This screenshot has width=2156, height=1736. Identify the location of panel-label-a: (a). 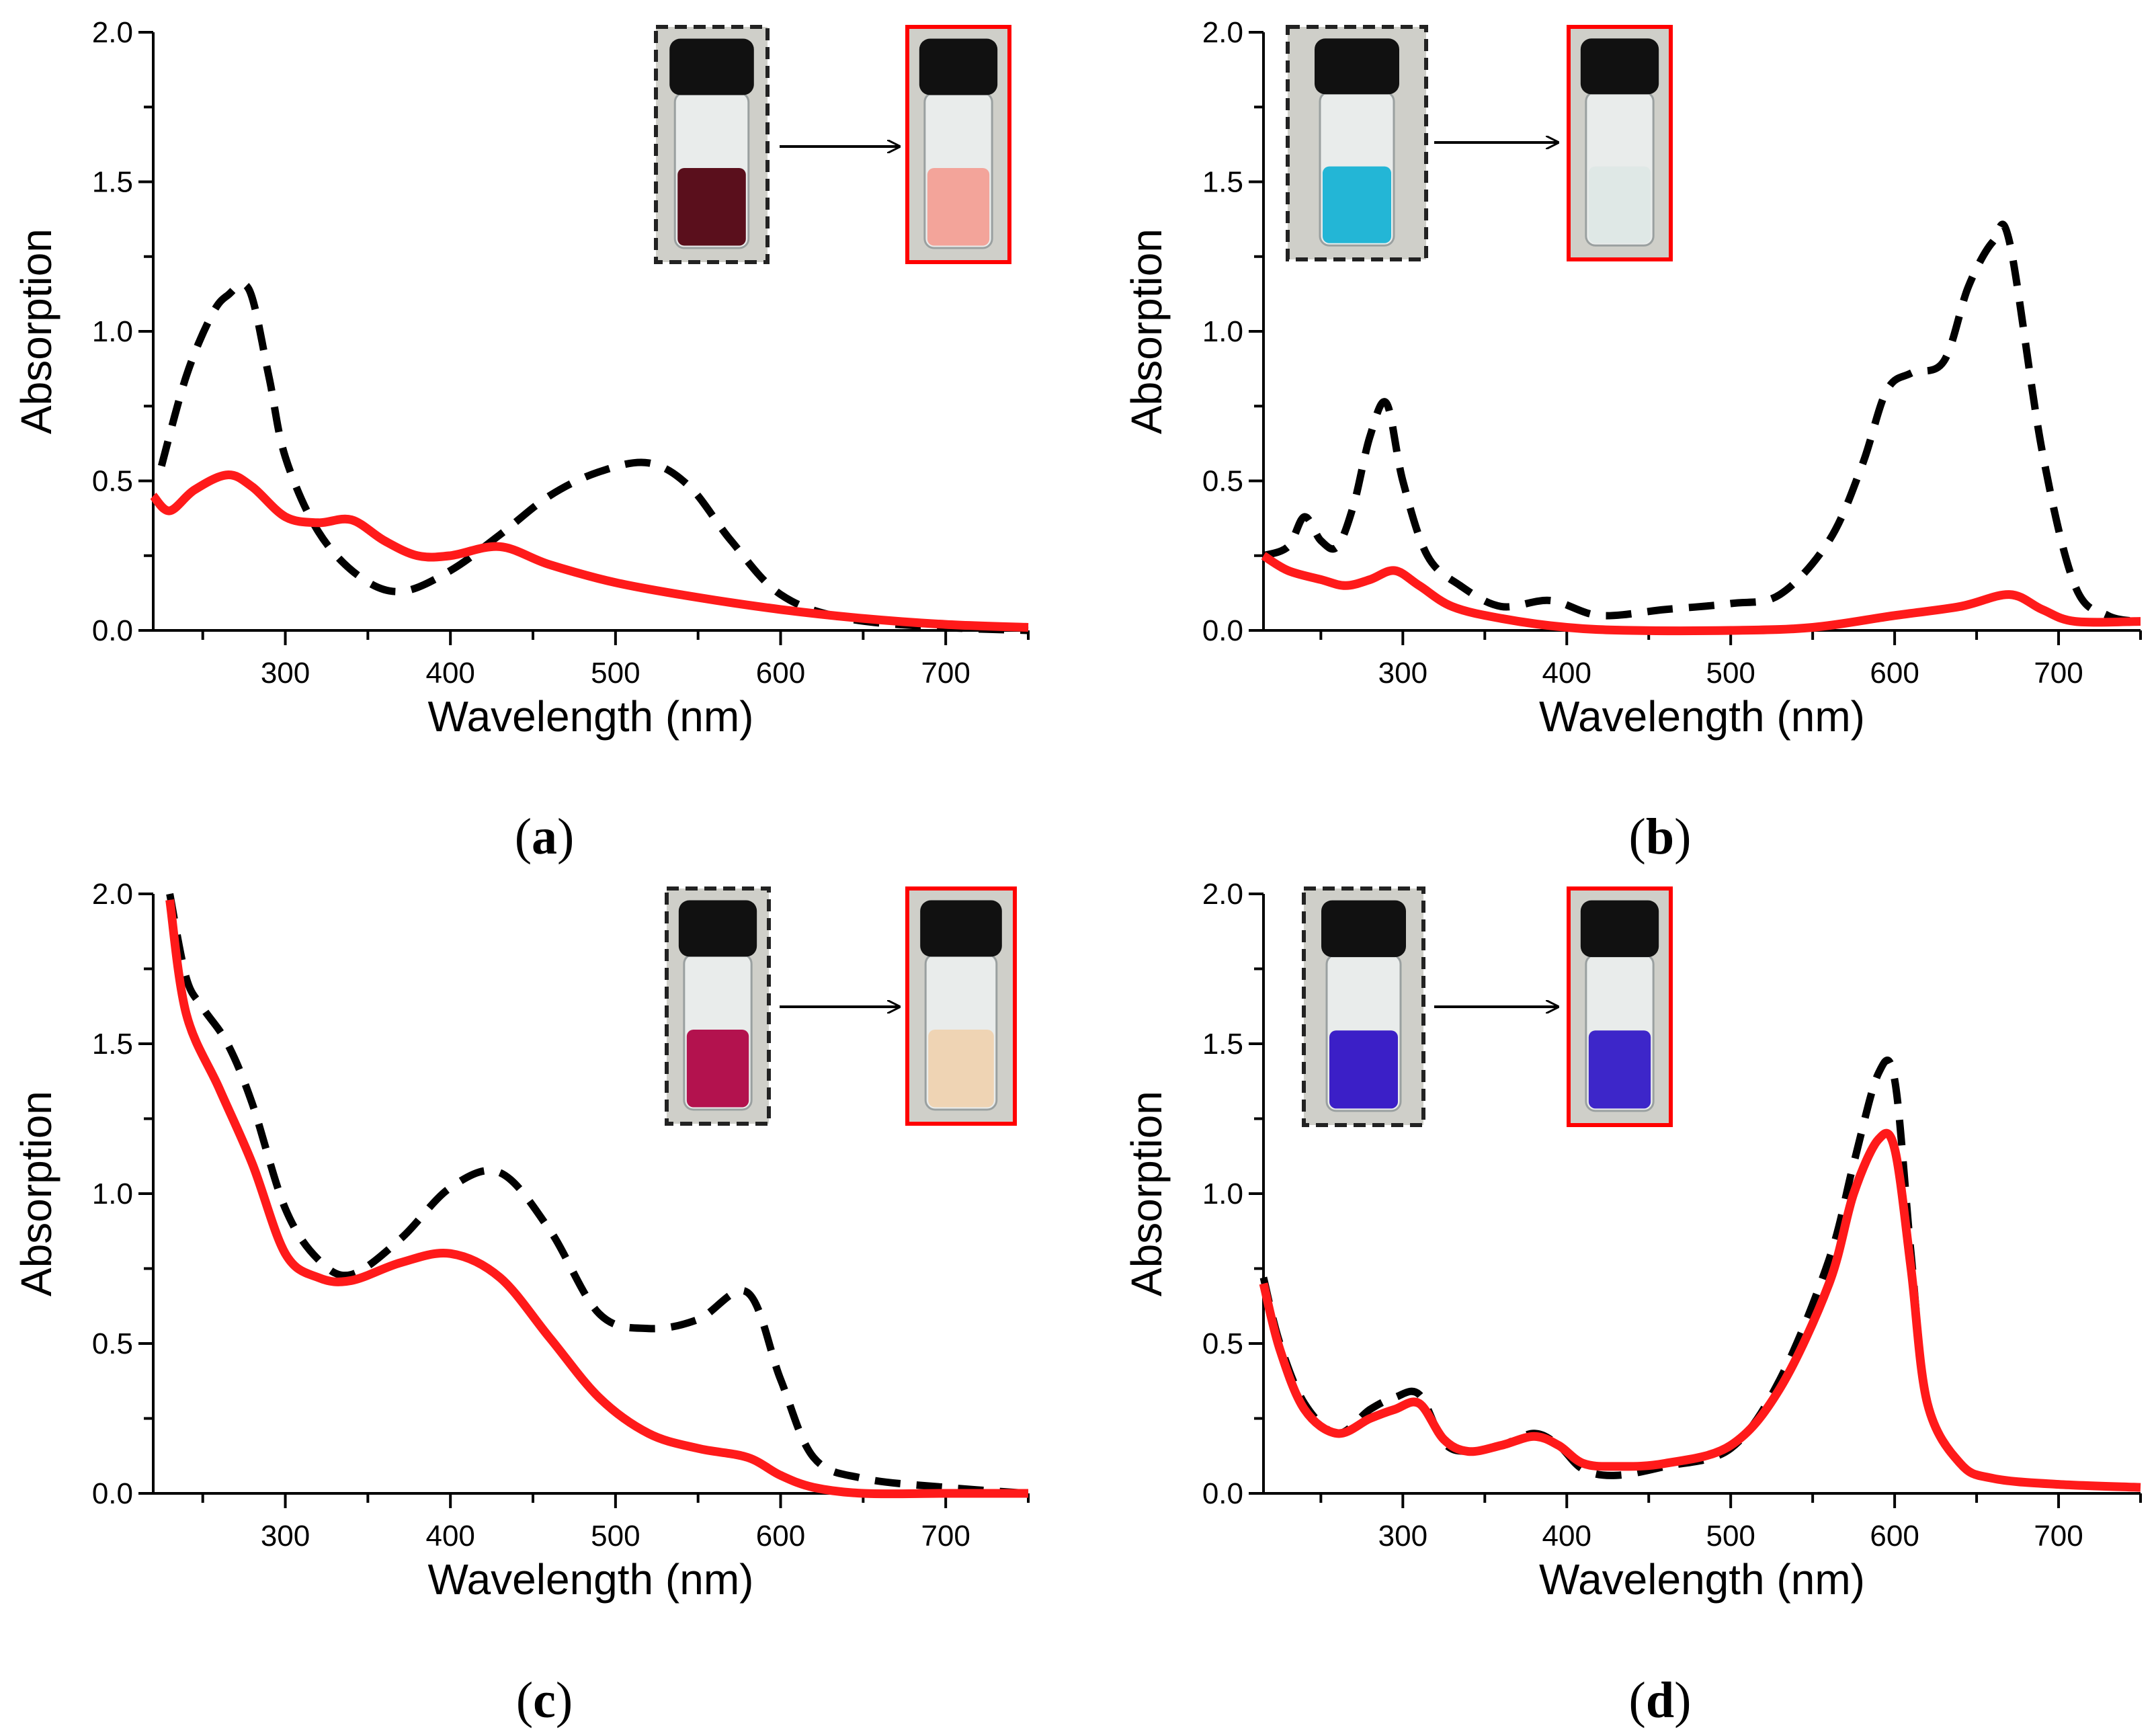
(545, 837).